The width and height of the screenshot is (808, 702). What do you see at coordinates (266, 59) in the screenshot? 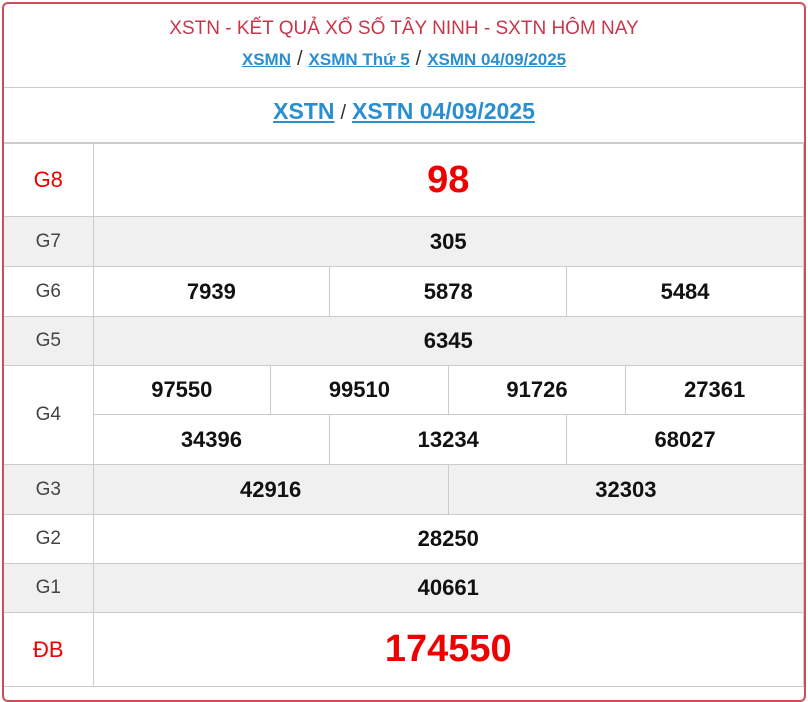
I see `breadcrumb-xsmn: XSMN` at bounding box center [266, 59].